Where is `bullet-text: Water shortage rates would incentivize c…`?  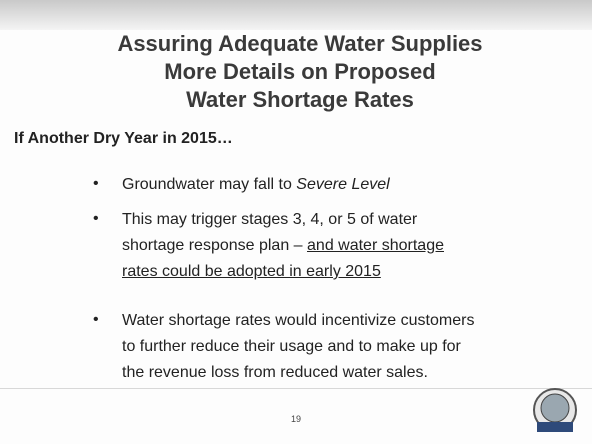 bullet-text: Water shortage rates would incentivize c… is located at coordinates (298, 321).